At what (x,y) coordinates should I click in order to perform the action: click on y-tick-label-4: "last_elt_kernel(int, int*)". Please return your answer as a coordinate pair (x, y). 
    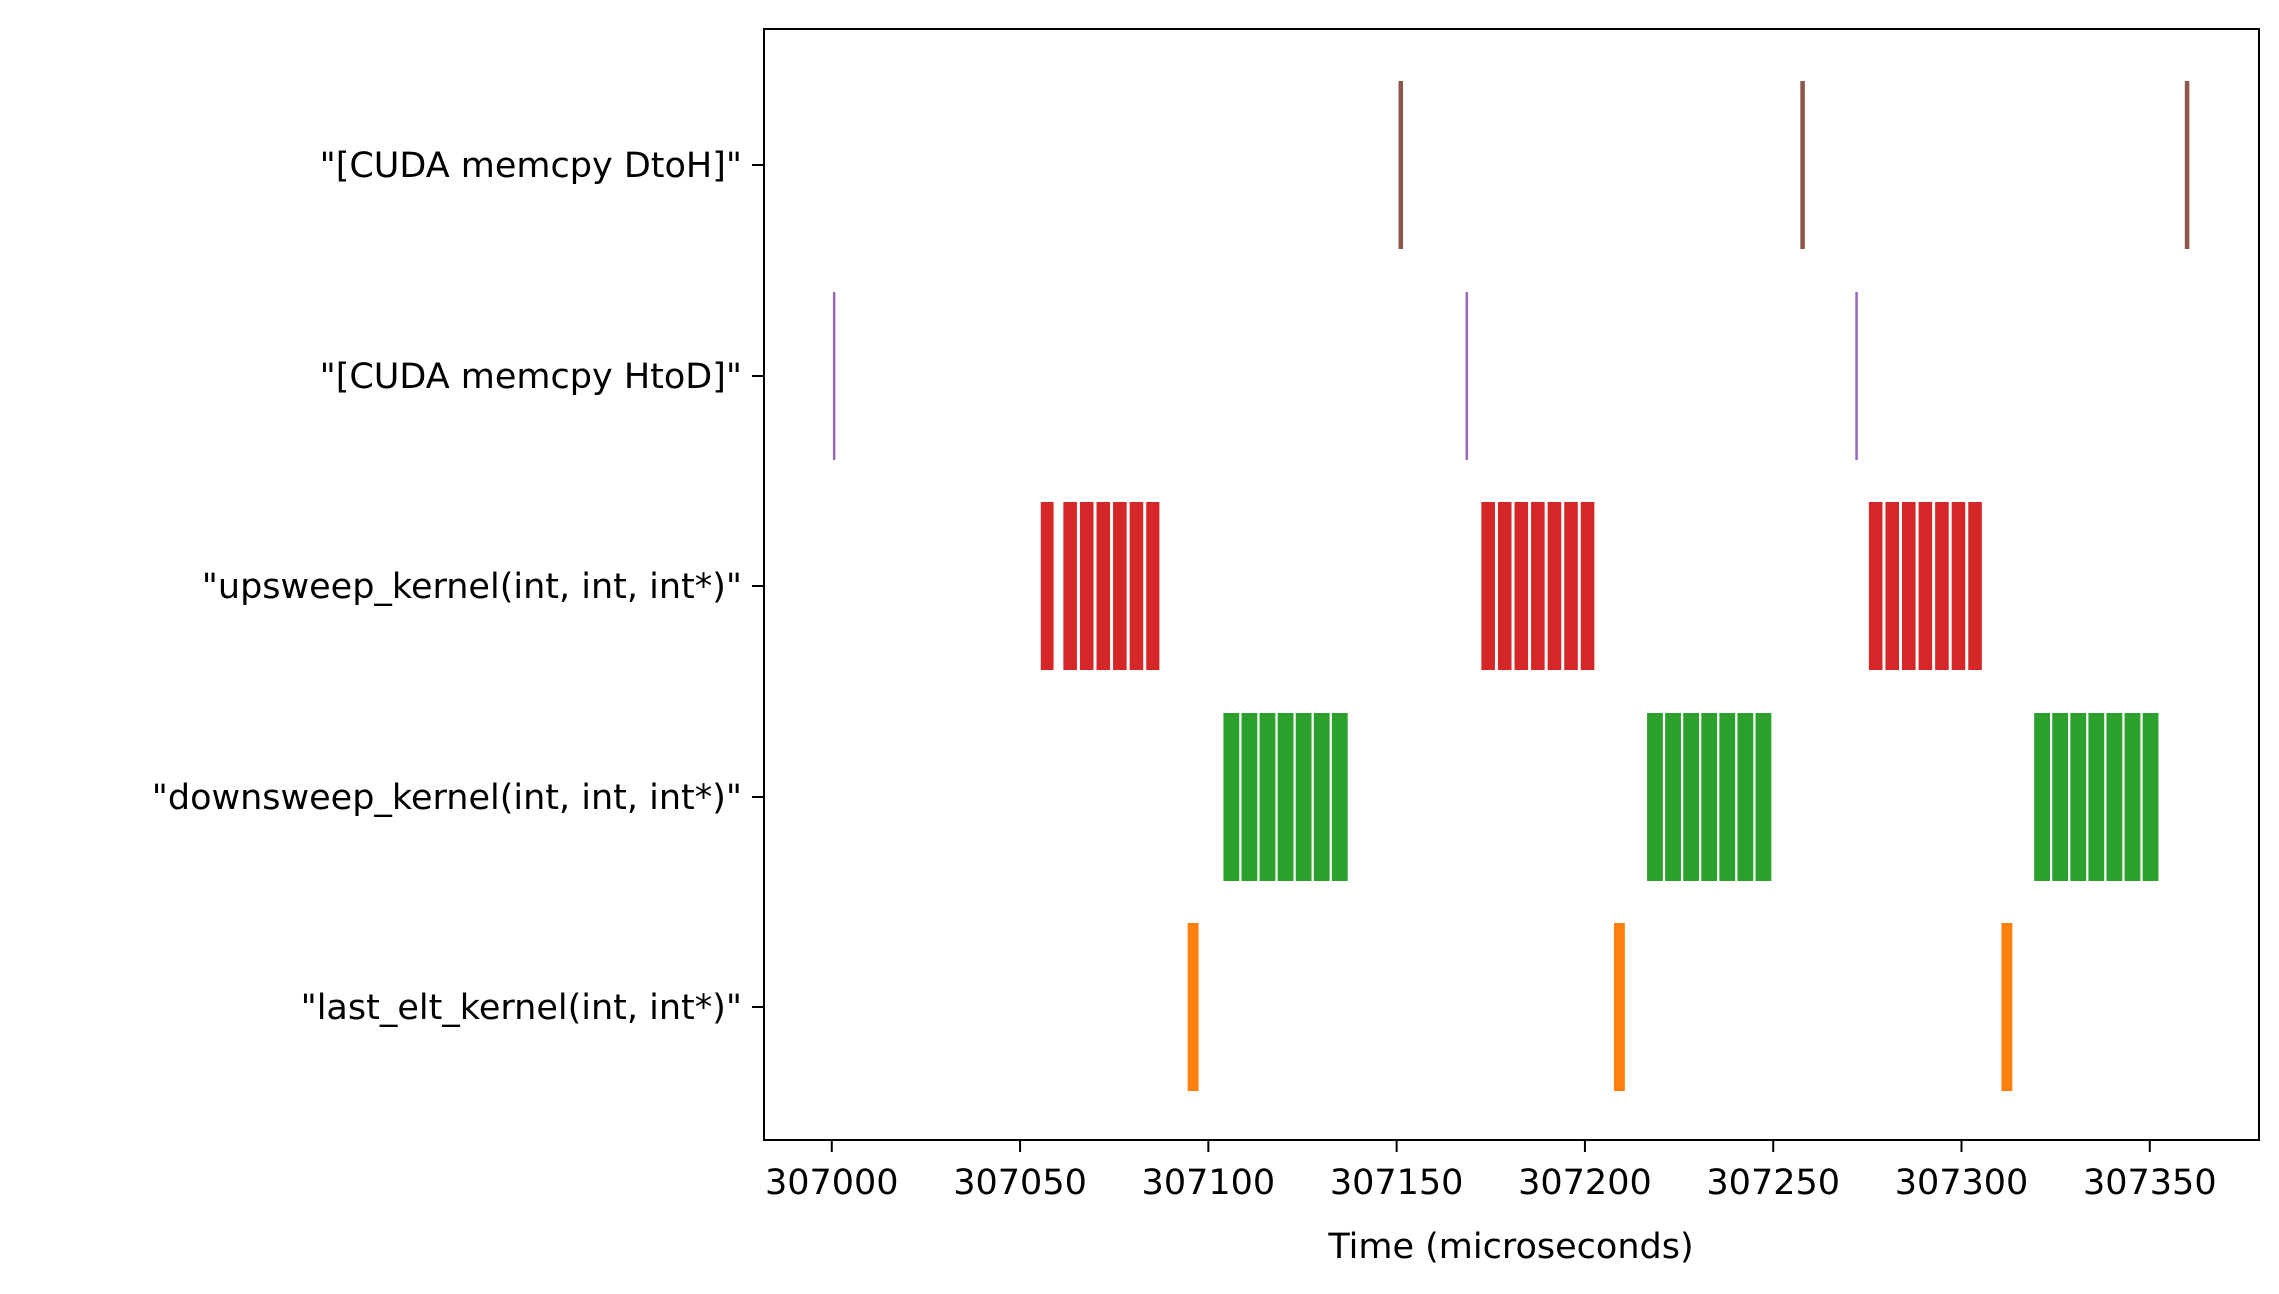
    Looking at the image, I should click on (521, 1008).